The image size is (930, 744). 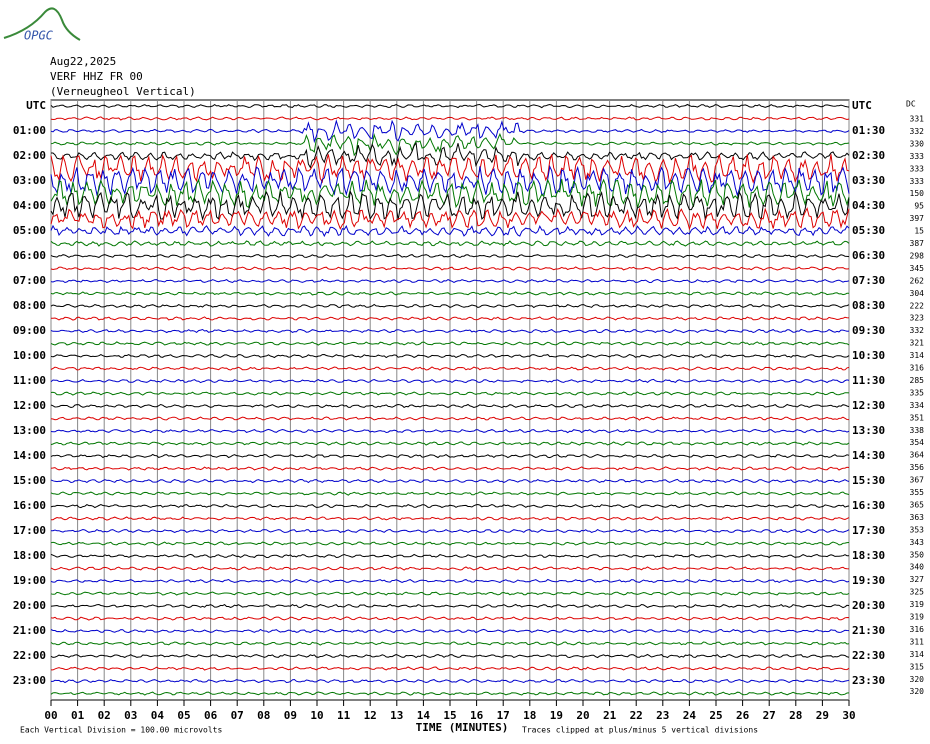 What do you see at coordinates (917, 193) in the screenshot?
I see `dc-value: 150` at bounding box center [917, 193].